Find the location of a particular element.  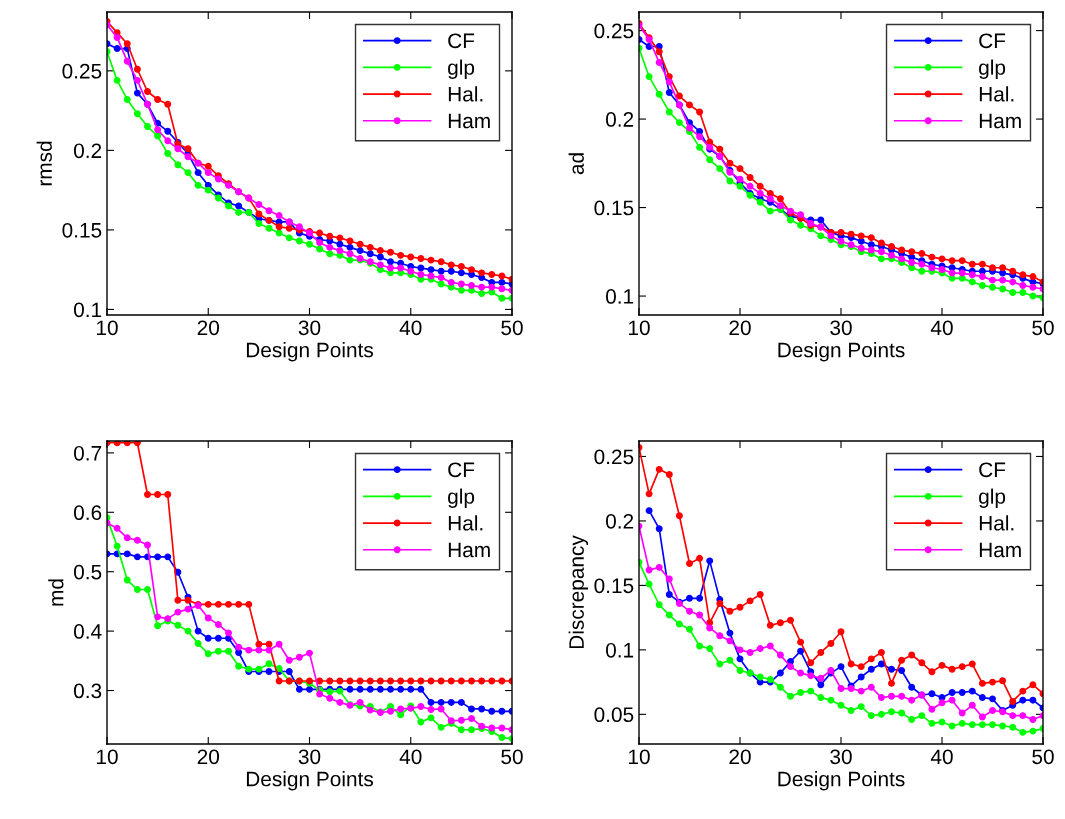

y-tick-label: 0.3 is located at coordinates (87, 691).